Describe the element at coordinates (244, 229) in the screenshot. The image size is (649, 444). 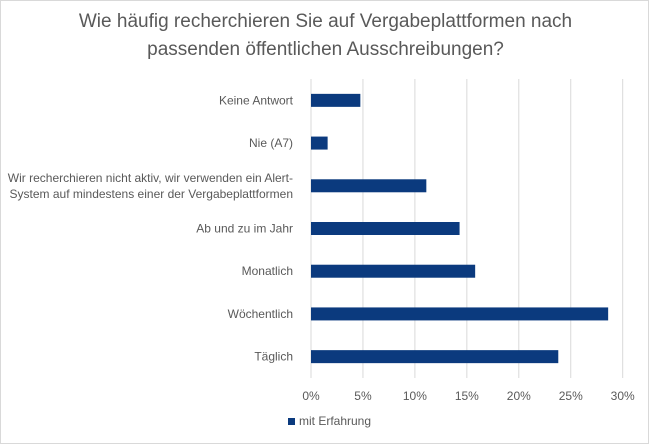
I see `category-label: Ab und zu im Jahr` at that location.